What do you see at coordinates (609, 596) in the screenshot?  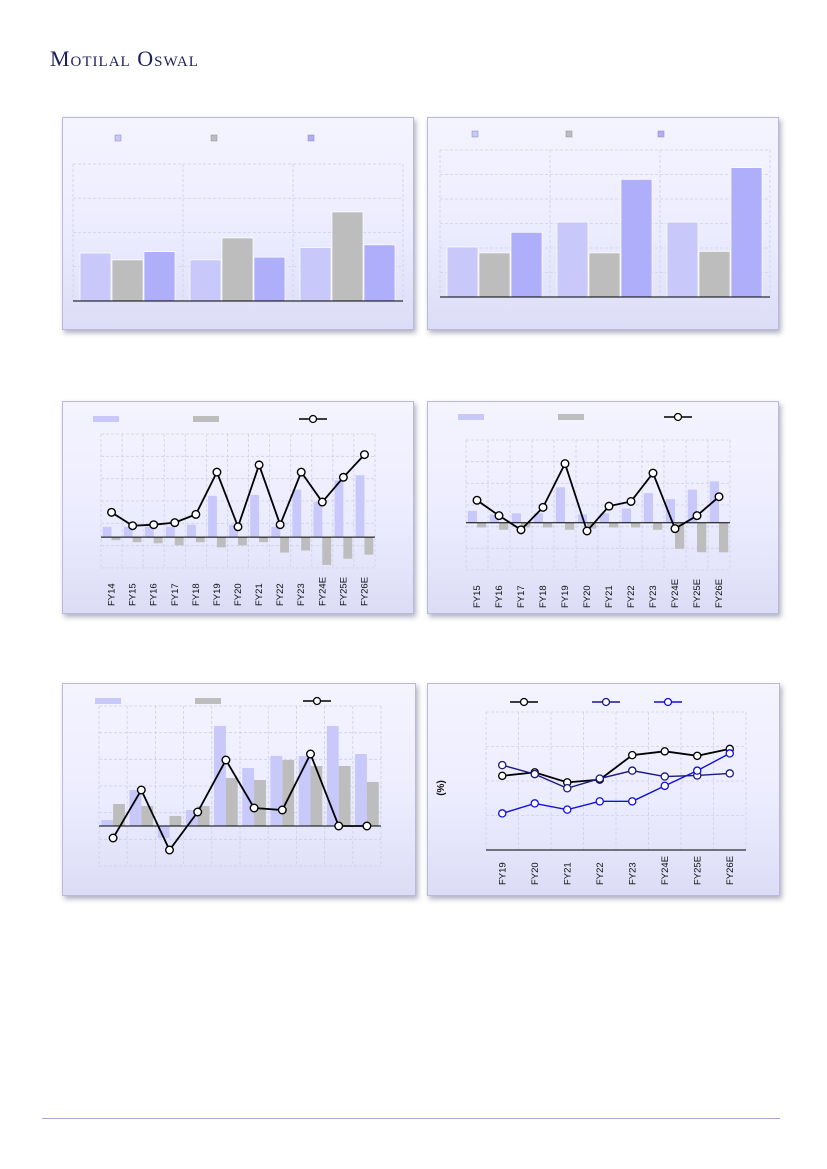 I see `x-tick-label: FY21` at bounding box center [609, 596].